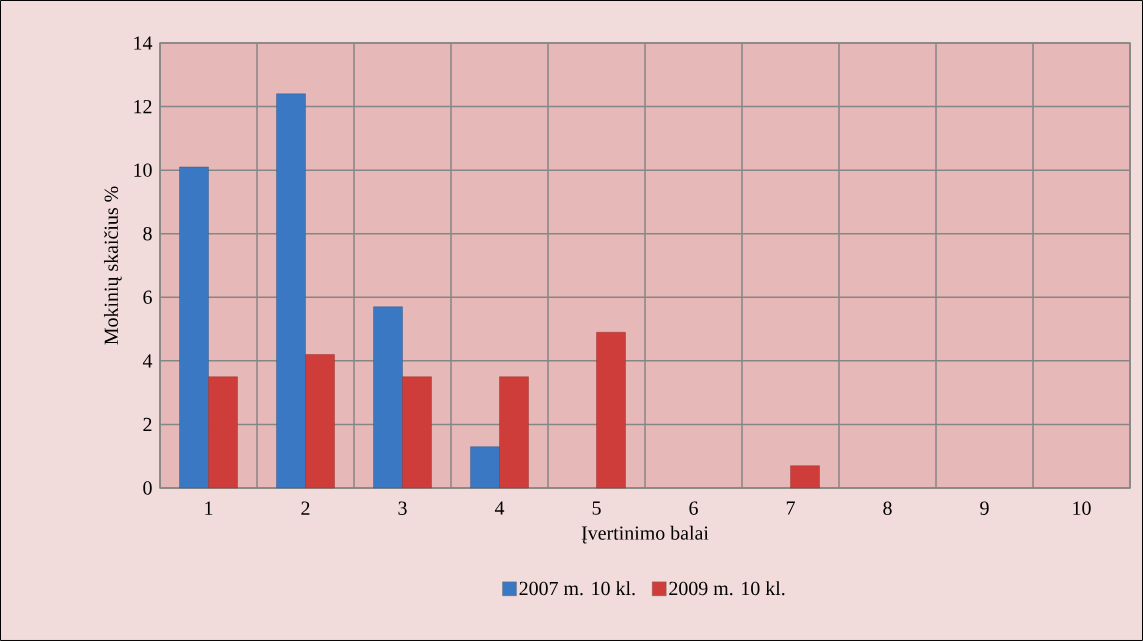 The image size is (1143, 641). What do you see at coordinates (645, 534) in the screenshot?
I see `x-axis-title: Įvertinimo balai` at bounding box center [645, 534].